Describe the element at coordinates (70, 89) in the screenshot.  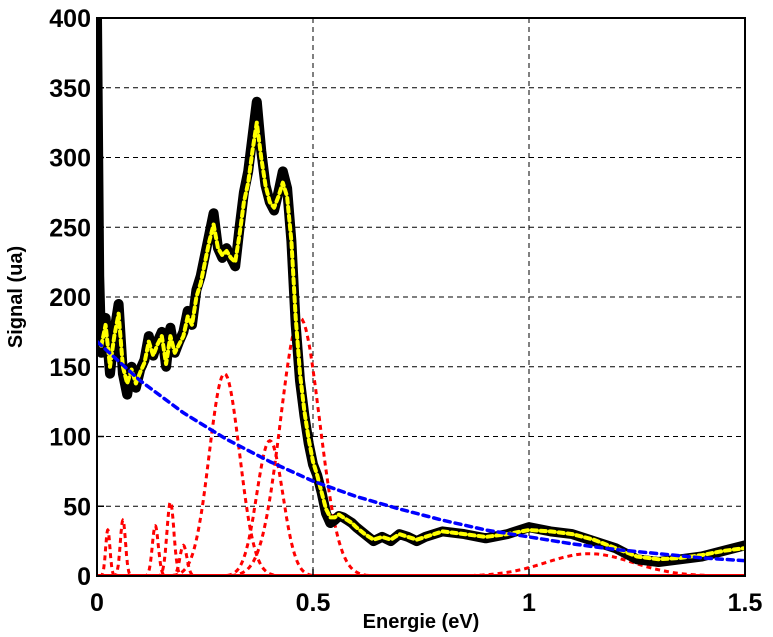
I see `y-tick-label: 350` at that location.